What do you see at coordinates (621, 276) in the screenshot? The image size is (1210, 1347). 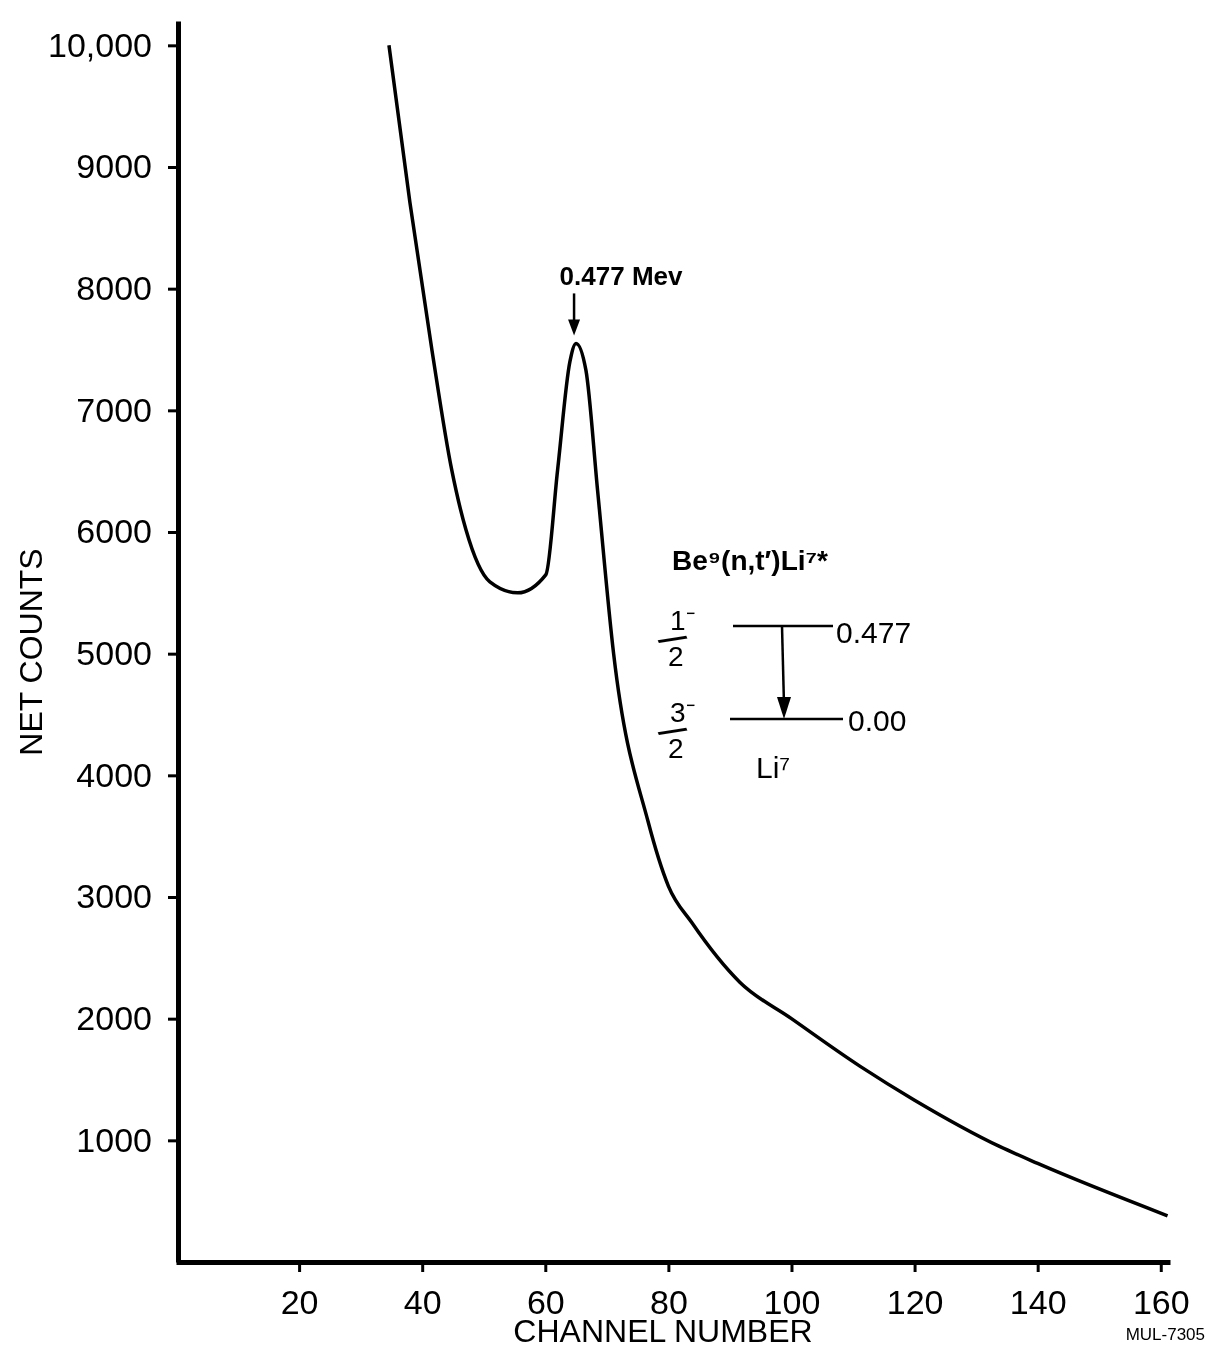 I see `annotation: 0.477 Mev` at bounding box center [621, 276].